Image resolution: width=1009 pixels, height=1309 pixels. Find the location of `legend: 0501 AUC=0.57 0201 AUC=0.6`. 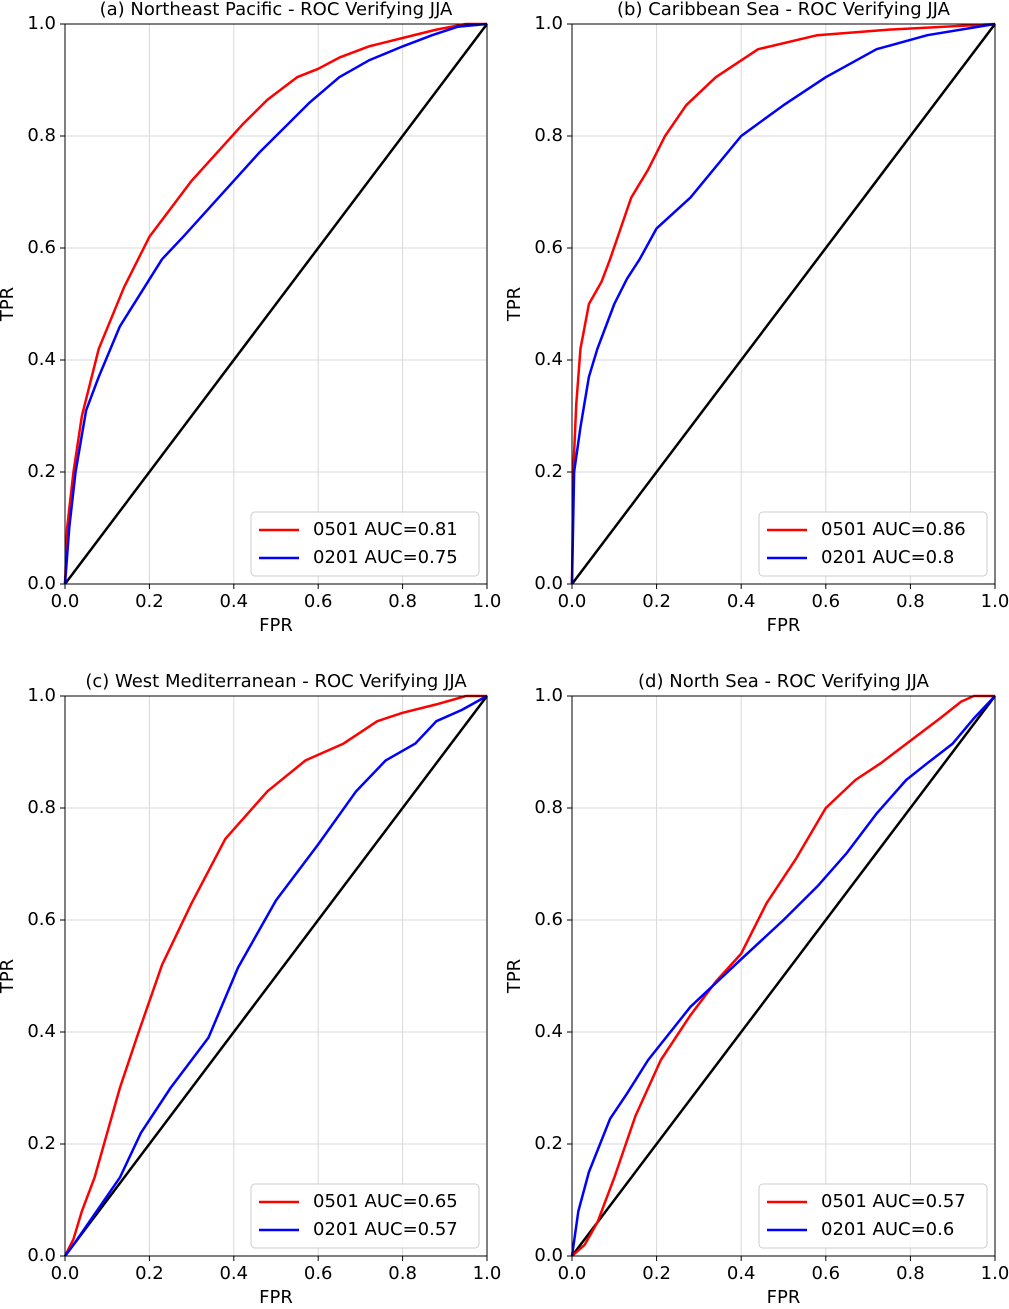

legend: 0501 AUC=0.57 0201 AUC=0.6 is located at coordinates (873, 1216).